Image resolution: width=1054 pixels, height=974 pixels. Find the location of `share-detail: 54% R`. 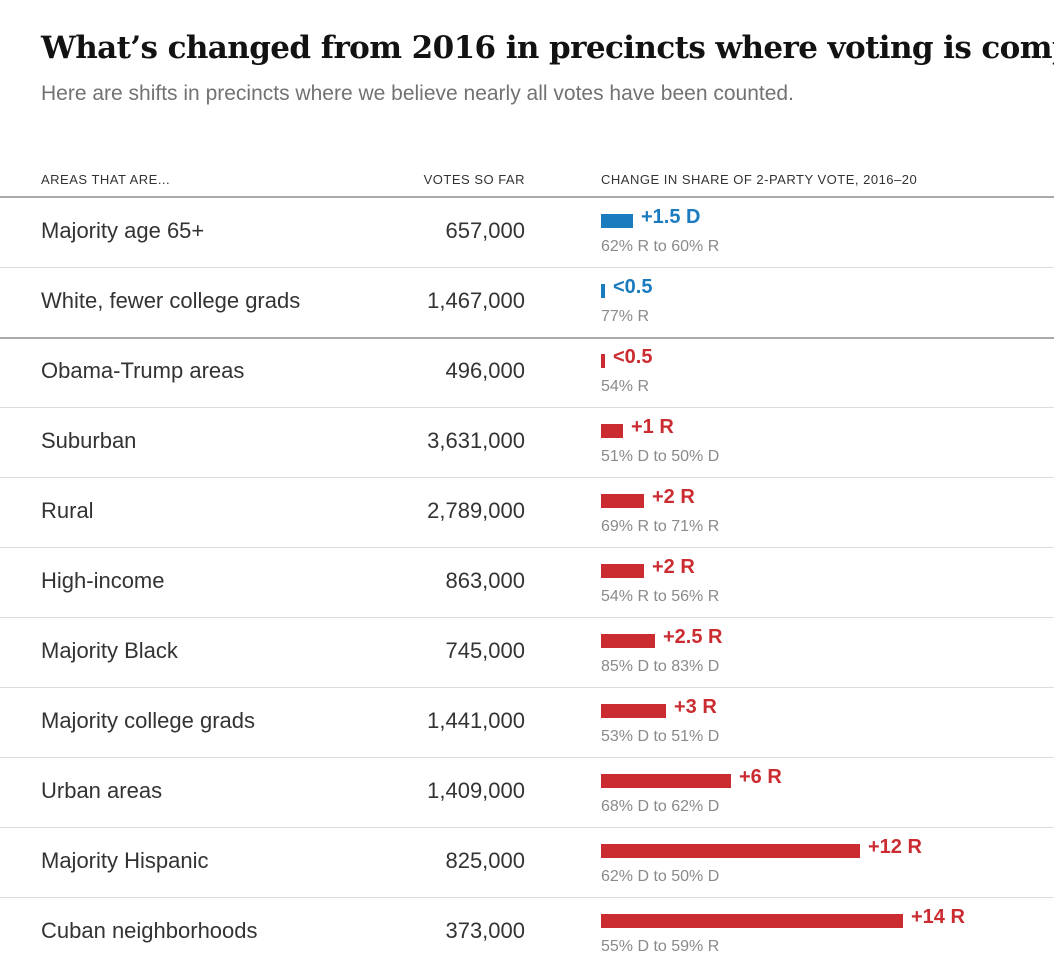

share-detail: 54% R is located at coordinates (625, 386).